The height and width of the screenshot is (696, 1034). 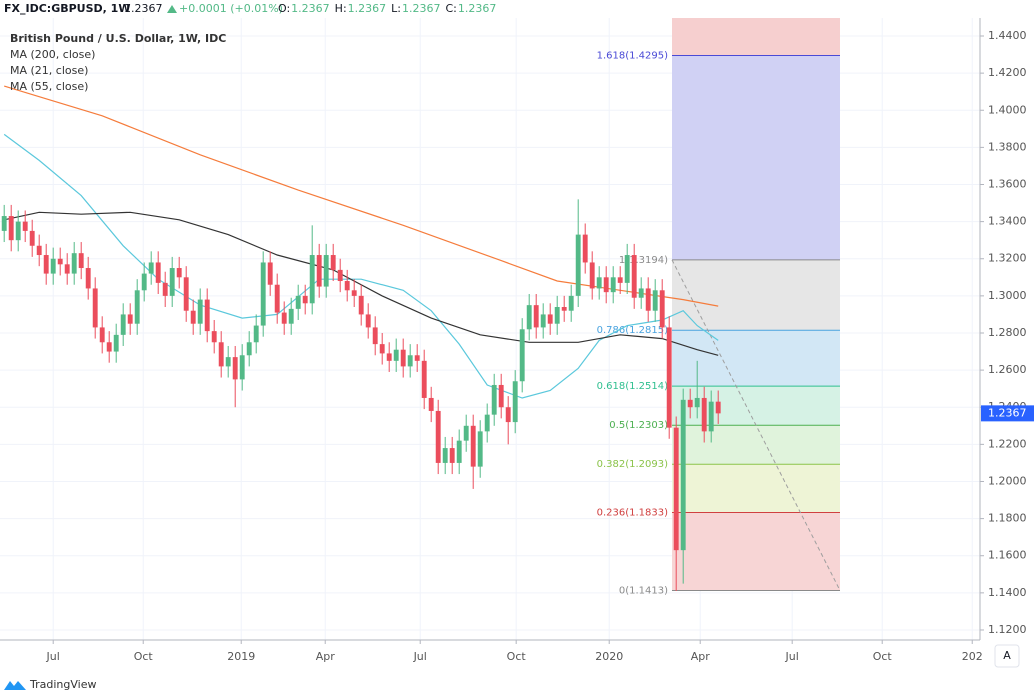 What do you see at coordinates (67, 8) in the screenshot?
I see `symbol: FX_IDC:GBPUSD, 1W` at bounding box center [67, 8].